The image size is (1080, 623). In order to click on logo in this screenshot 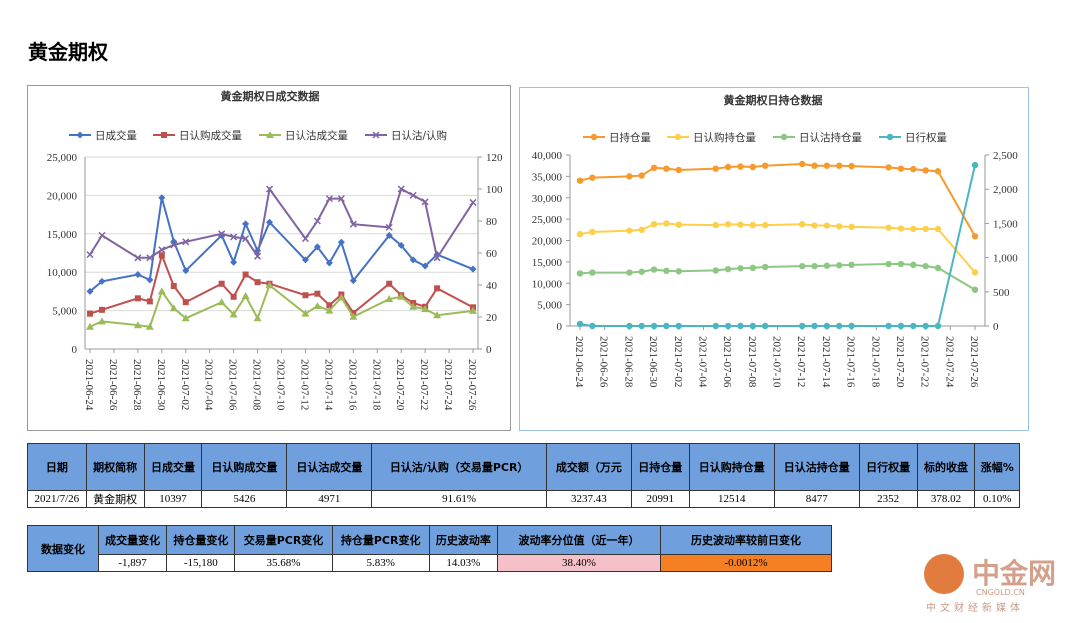, I will do `click(944, 574)`.